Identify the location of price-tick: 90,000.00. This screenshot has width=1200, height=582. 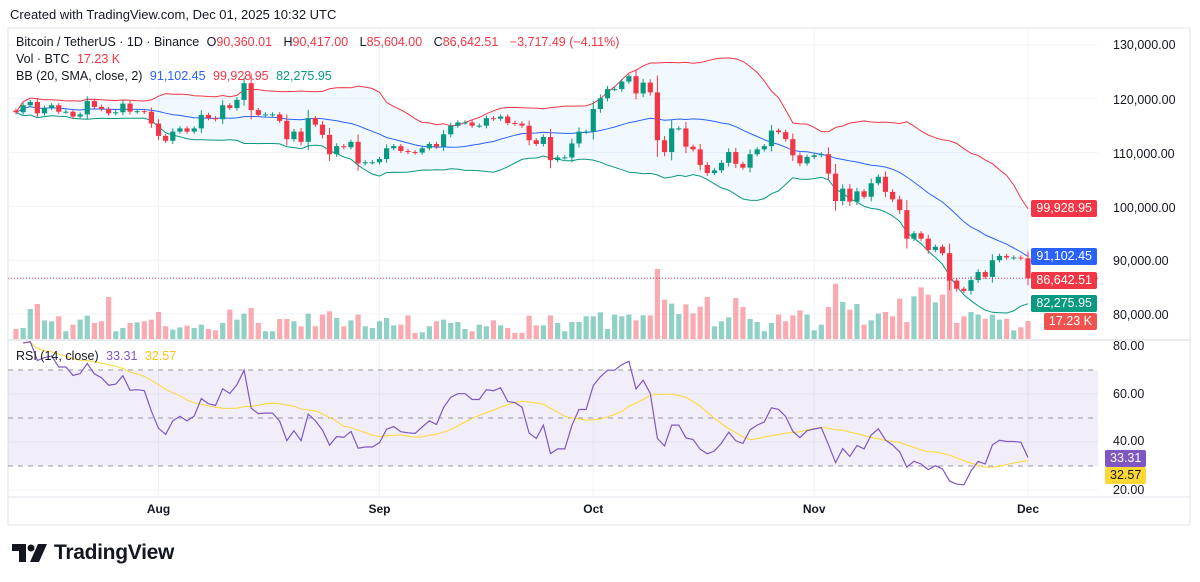
(1141, 261).